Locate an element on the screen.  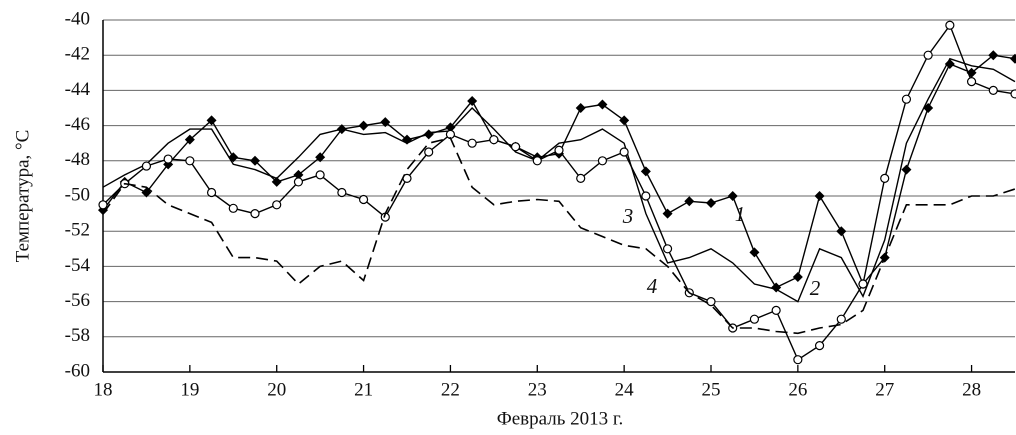
x-tick-label: 28 is located at coordinates (971, 389).